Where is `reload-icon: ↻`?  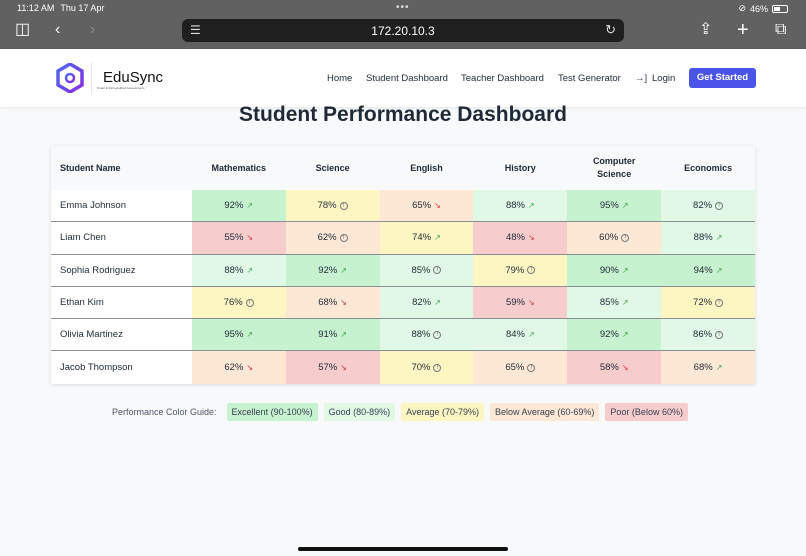 reload-icon: ↻ is located at coordinates (610, 29).